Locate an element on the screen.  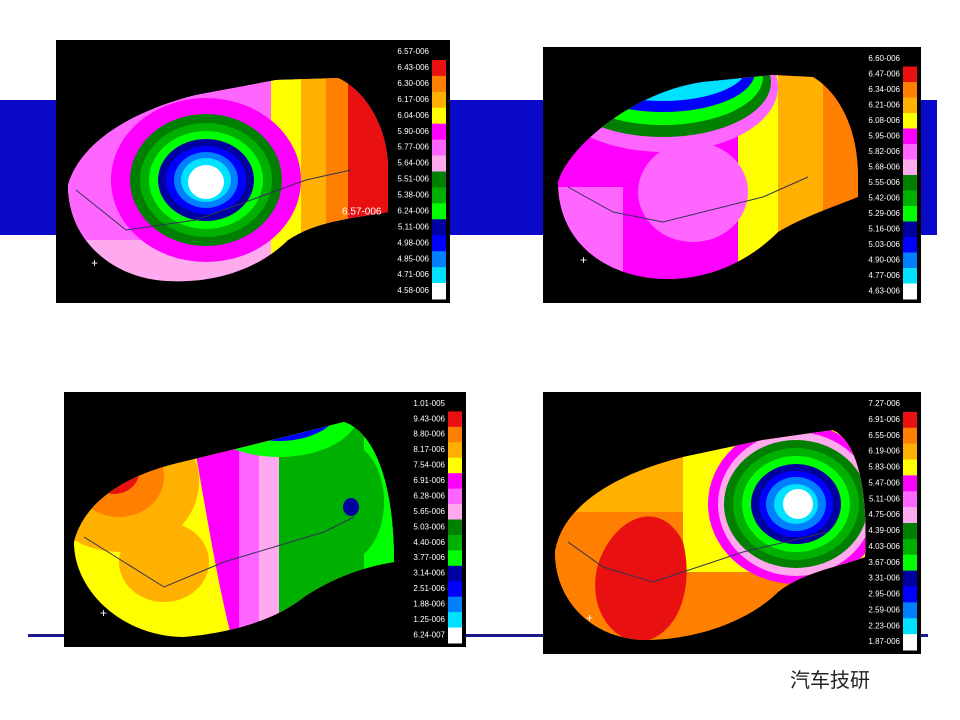
legend-label: 1.01-005 is located at coordinates (429, 403).